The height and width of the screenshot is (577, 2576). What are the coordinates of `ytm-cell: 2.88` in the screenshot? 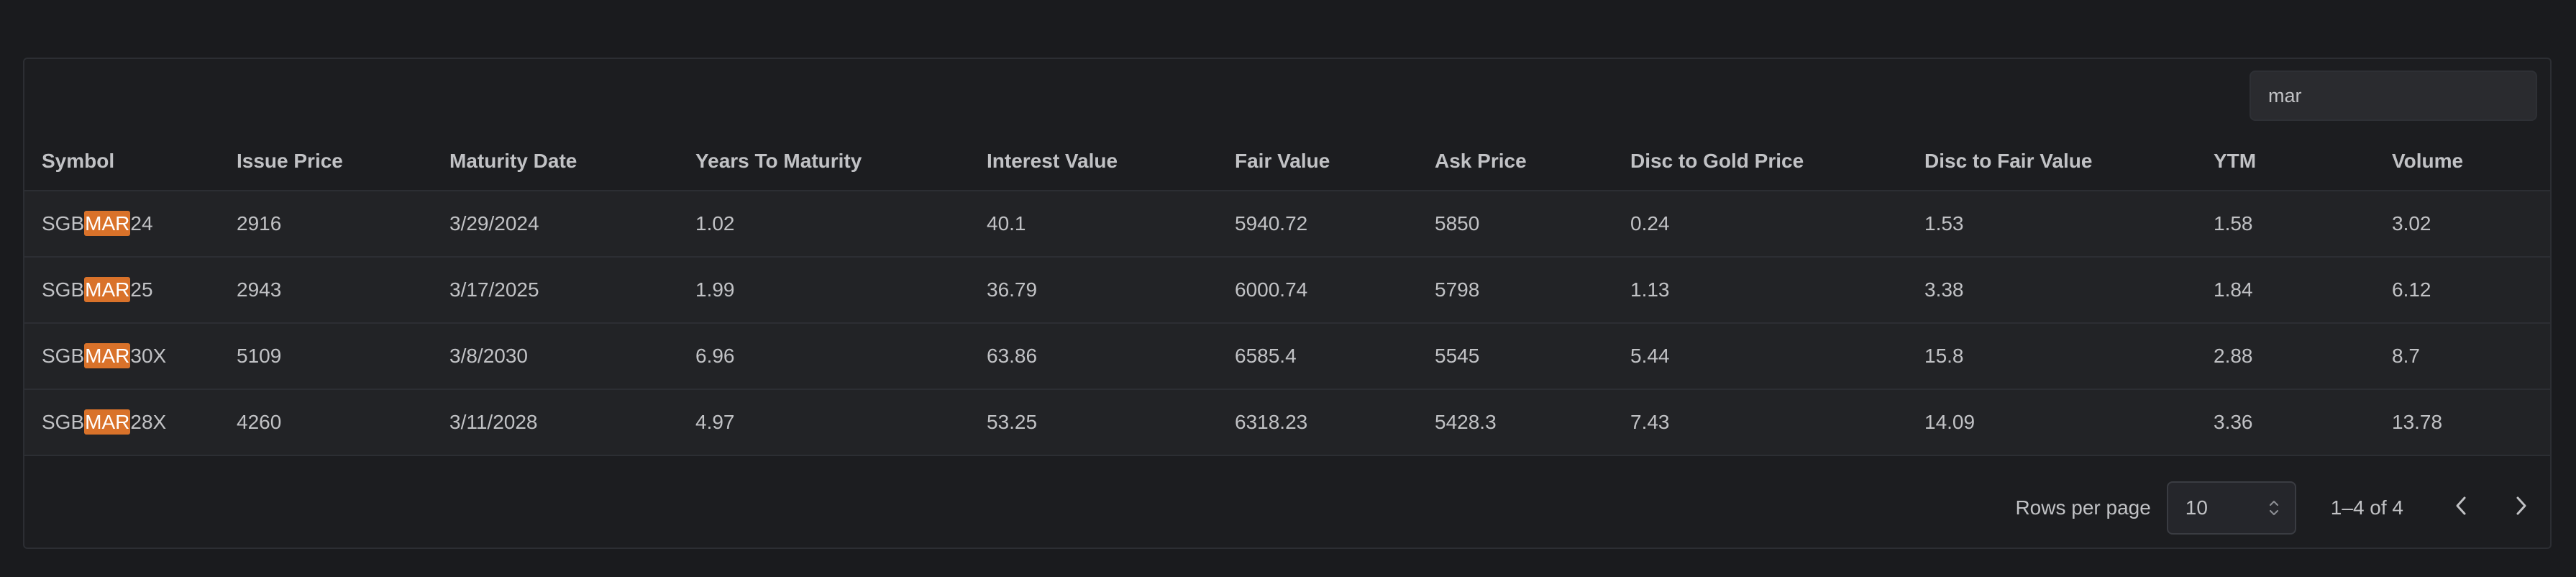 It's located at (2285, 356).